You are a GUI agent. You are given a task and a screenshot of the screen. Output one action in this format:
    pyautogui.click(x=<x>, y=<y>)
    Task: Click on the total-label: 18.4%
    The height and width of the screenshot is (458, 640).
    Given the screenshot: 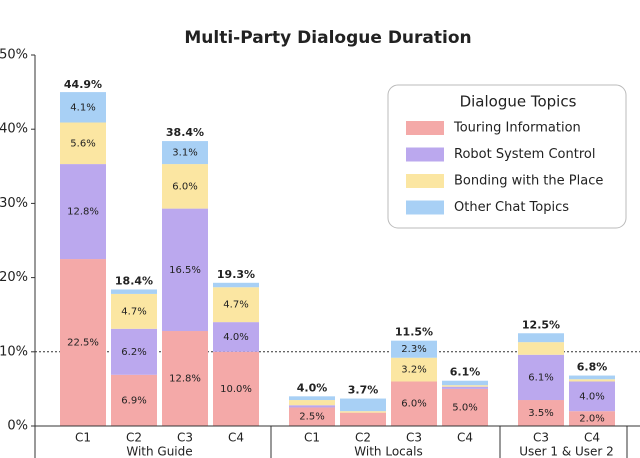 What is the action you would take?
    pyautogui.click(x=134, y=280)
    